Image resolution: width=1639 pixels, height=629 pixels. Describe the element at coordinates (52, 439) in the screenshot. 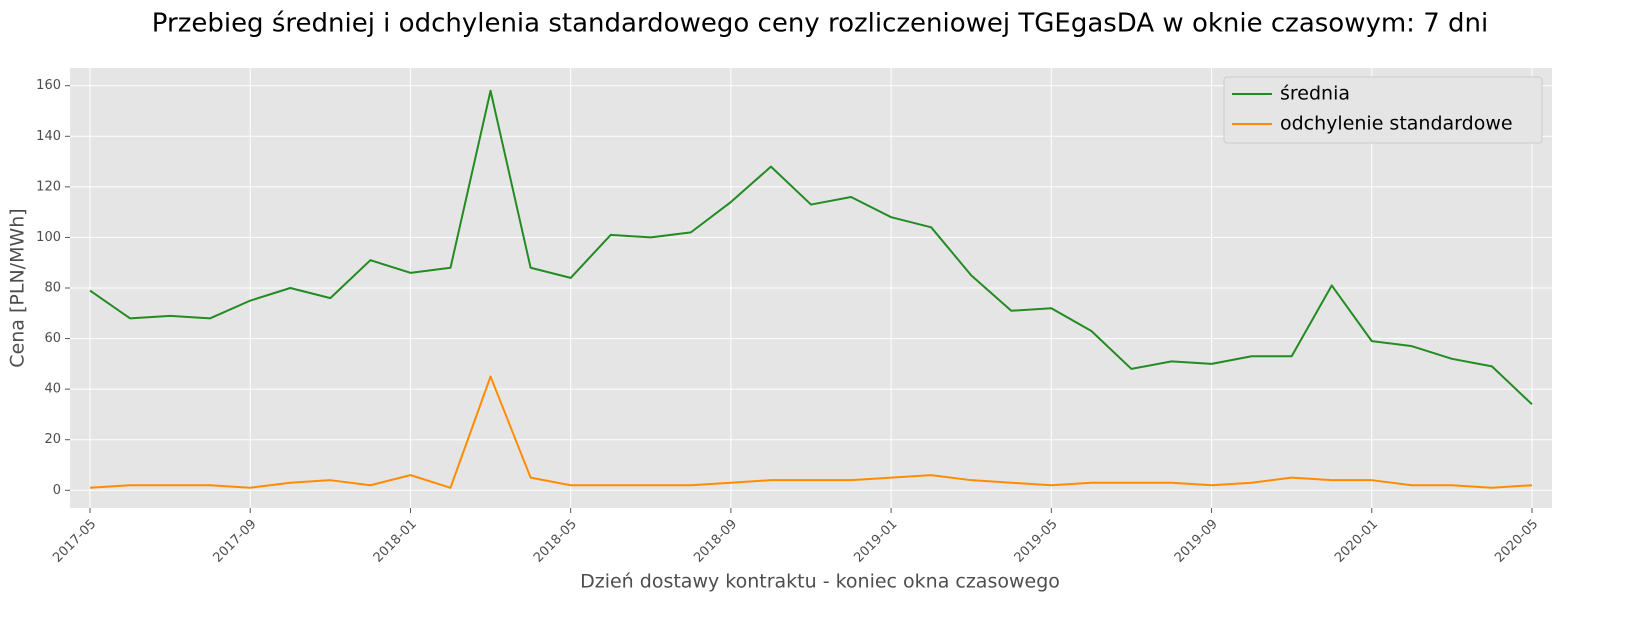

I see `y-tick-label: 20` at that location.